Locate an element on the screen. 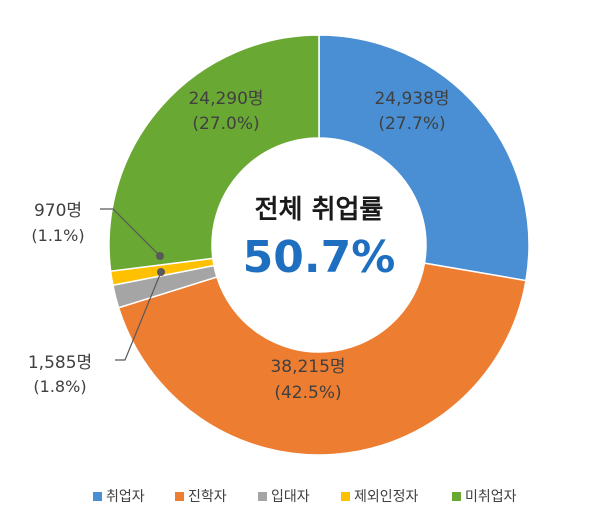 This screenshot has height=524, width=602. data-label-military-value: 1,585명 is located at coordinates (60, 363).